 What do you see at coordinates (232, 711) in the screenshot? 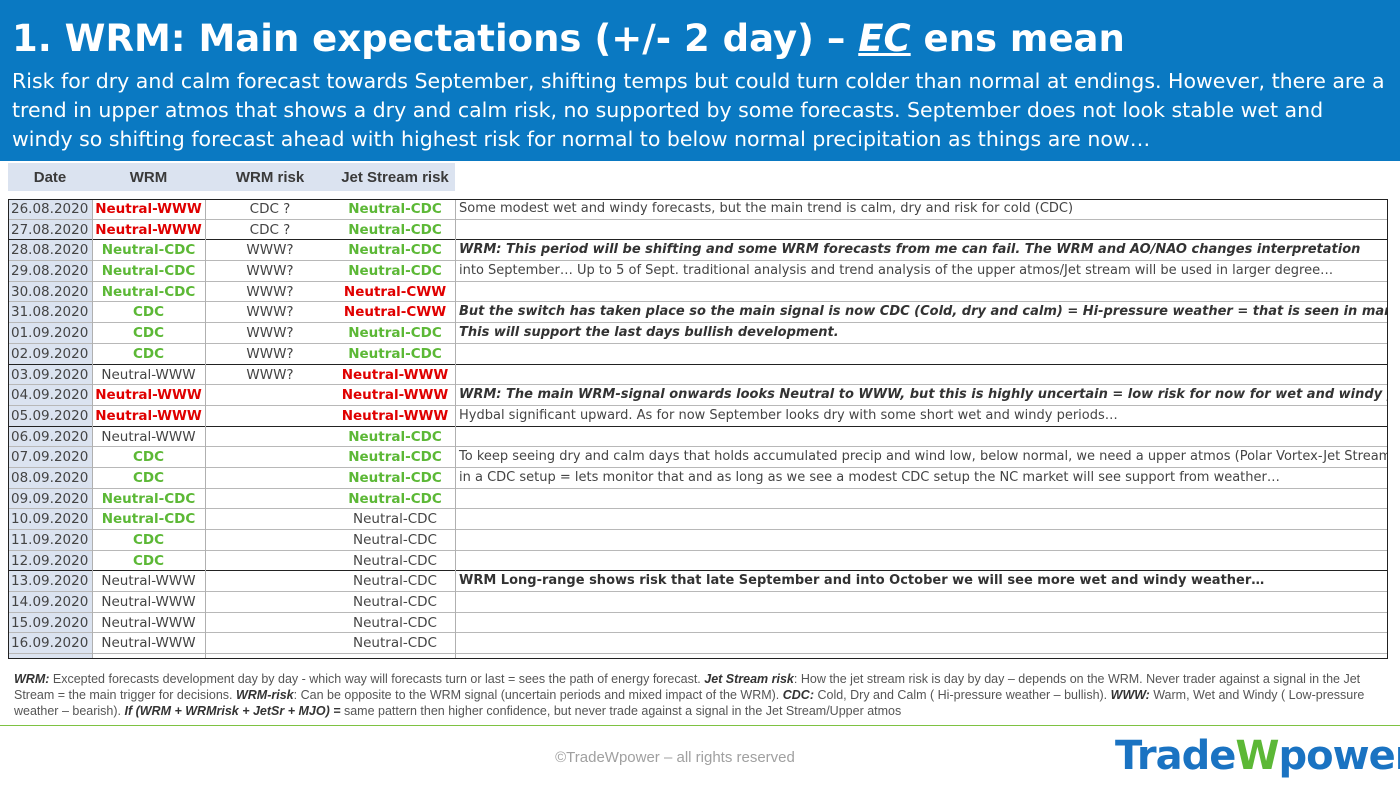
I see `note-key: If (WRM + WRMrisk + JetSr + MJO) =` at bounding box center [232, 711].